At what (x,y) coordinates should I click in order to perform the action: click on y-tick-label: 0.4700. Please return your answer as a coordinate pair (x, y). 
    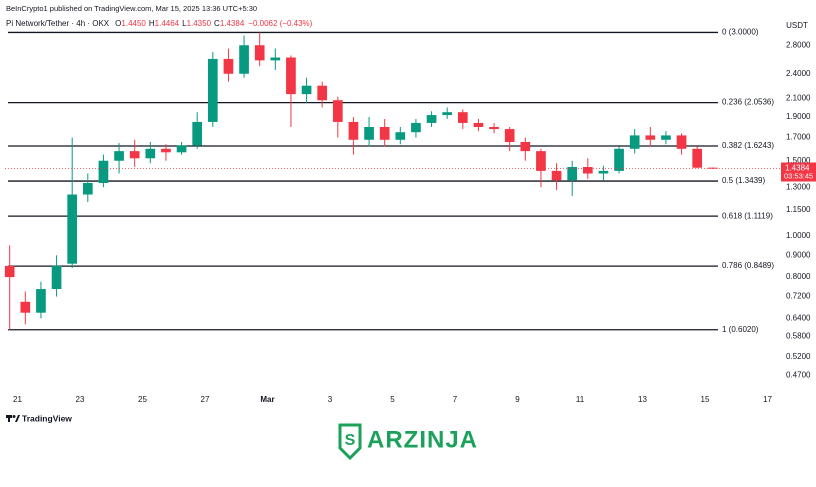
    Looking at the image, I should click on (798, 375).